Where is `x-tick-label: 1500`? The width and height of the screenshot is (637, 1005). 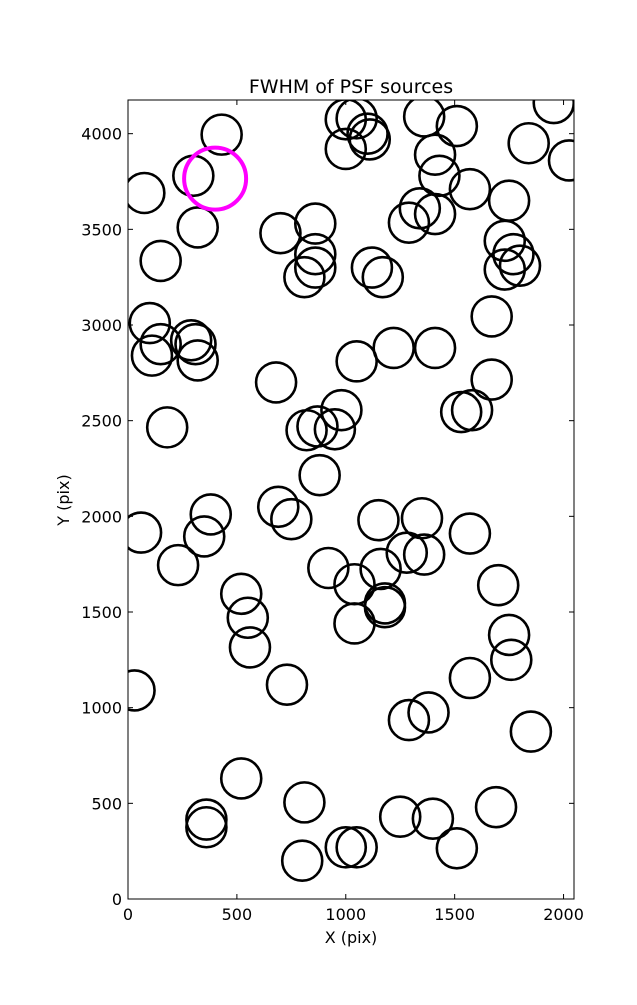 x-tick-label: 1500 is located at coordinates (454, 914).